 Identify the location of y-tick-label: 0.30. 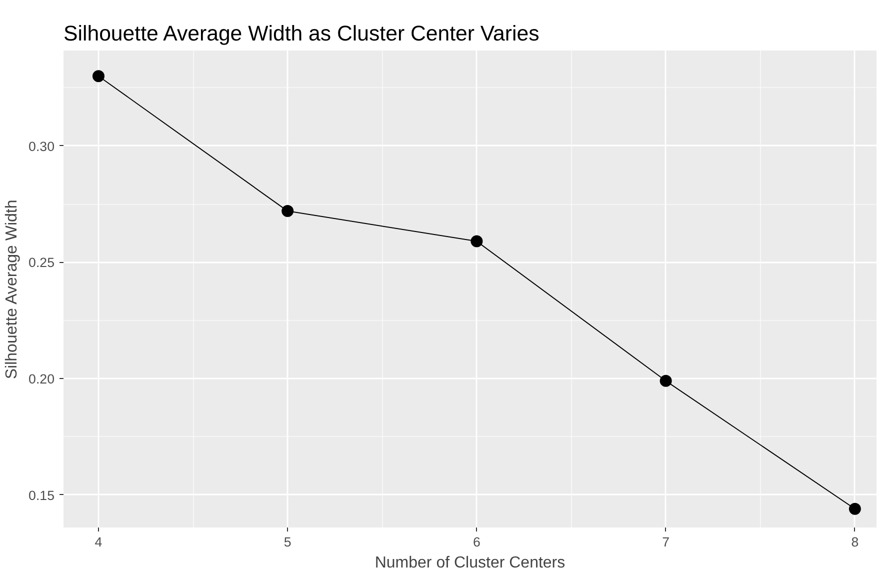
(41, 146).